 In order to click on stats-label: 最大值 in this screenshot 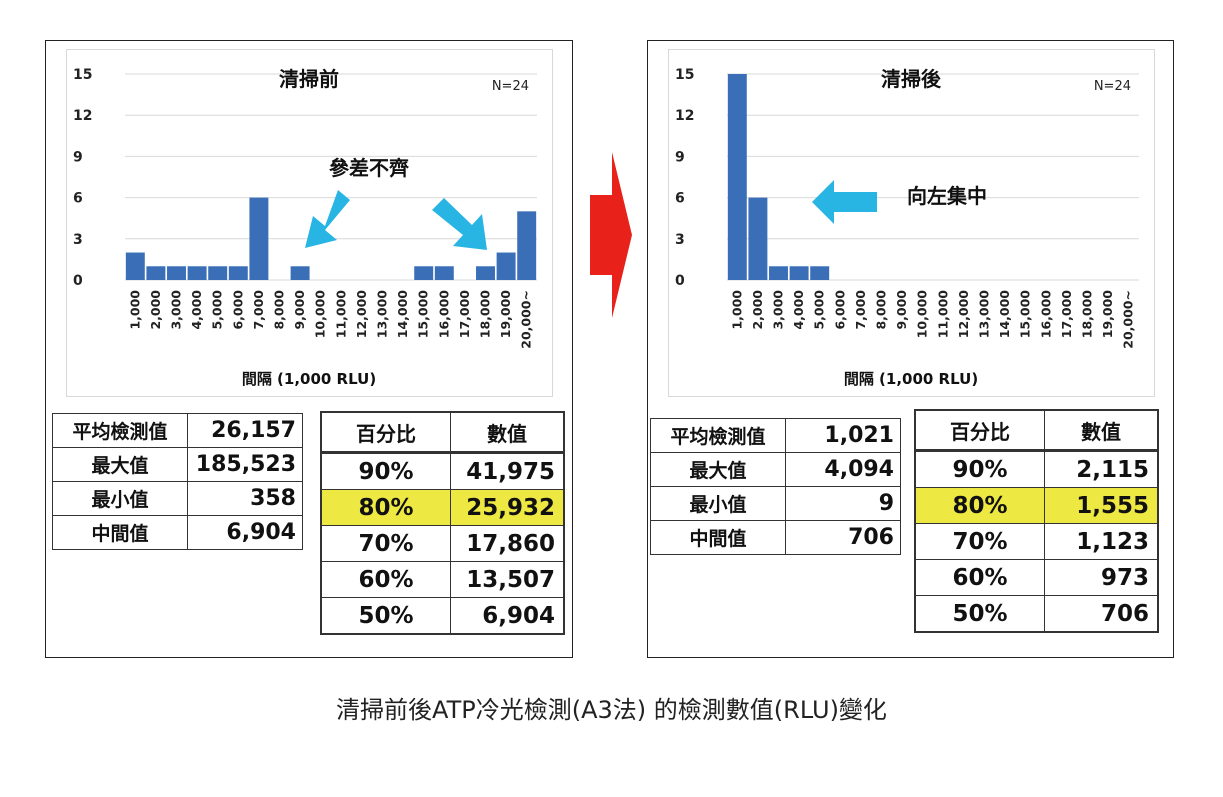, I will do `click(120, 464)`.